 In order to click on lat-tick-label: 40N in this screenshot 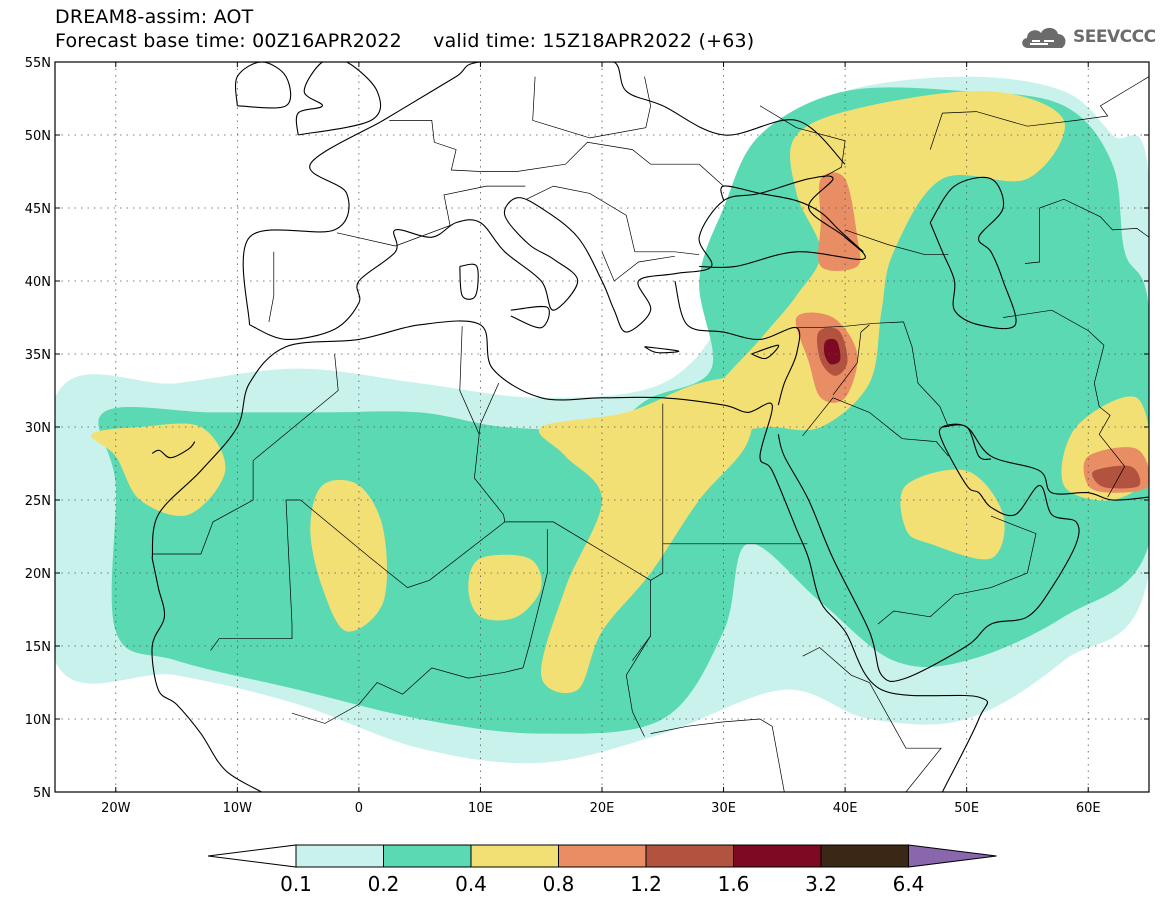, I will do `click(38, 282)`.